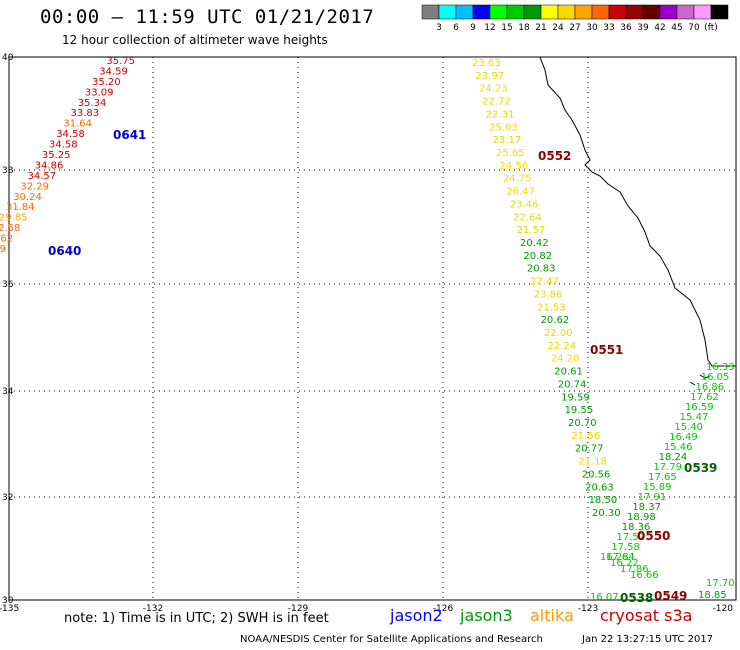  I want to click on swh-label: 19.59, so click(575, 397).